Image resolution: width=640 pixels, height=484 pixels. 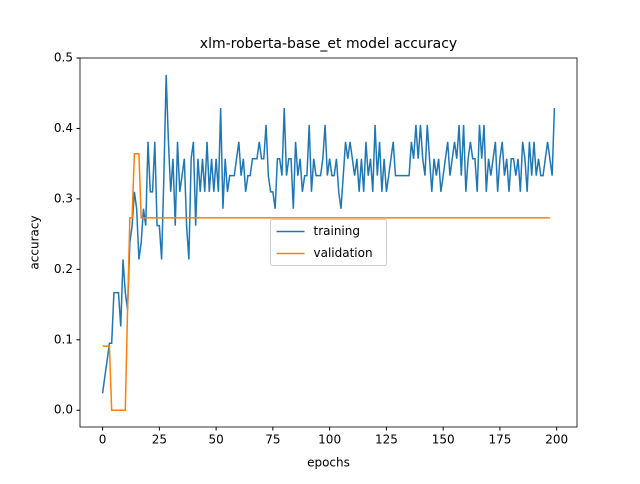 What do you see at coordinates (63, 198) in the screenshot?
I see `y-tick-label: 0.3` at bounding box center [63, 198].